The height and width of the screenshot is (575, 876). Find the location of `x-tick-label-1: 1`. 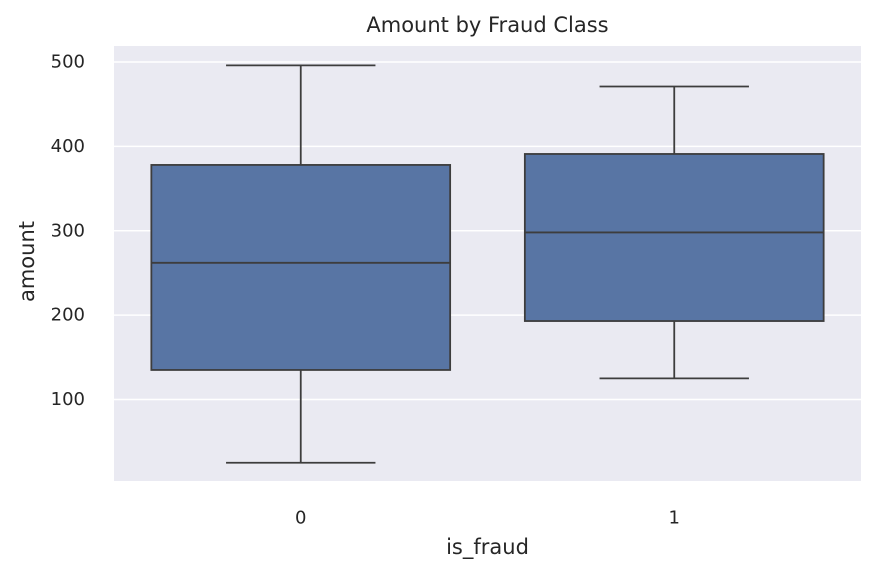

x-tick-label-1: 1 is located at coordinates (674, 518).